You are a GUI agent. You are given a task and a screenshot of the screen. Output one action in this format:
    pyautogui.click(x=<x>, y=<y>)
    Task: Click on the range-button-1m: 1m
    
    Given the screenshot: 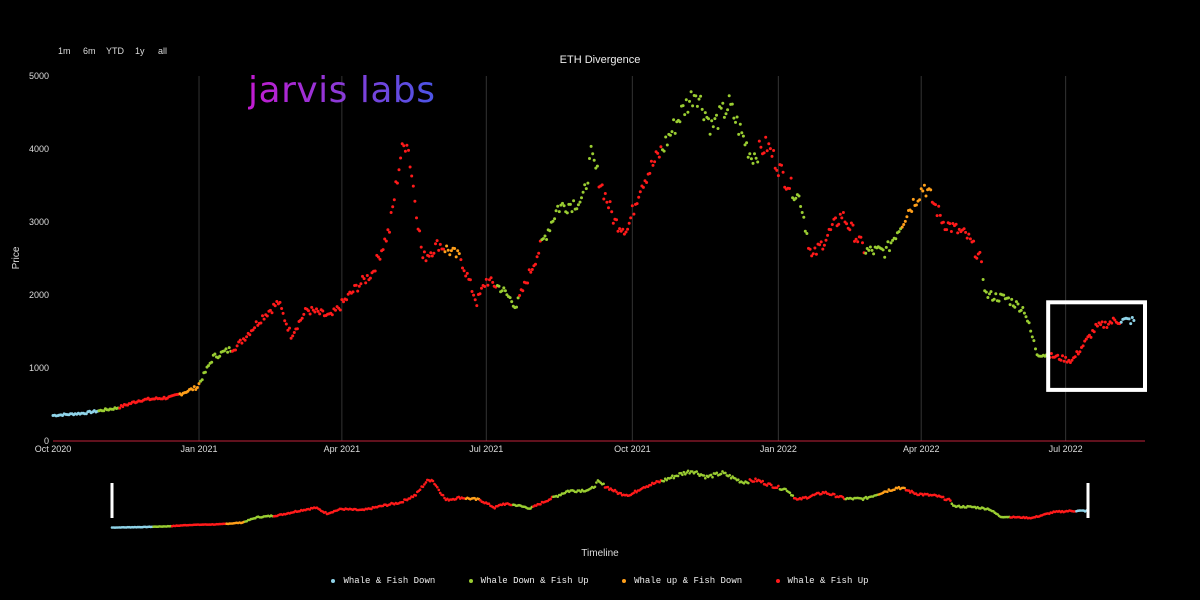 What is the action you would take?
    pyautogui.click(x=64, y=51)
    